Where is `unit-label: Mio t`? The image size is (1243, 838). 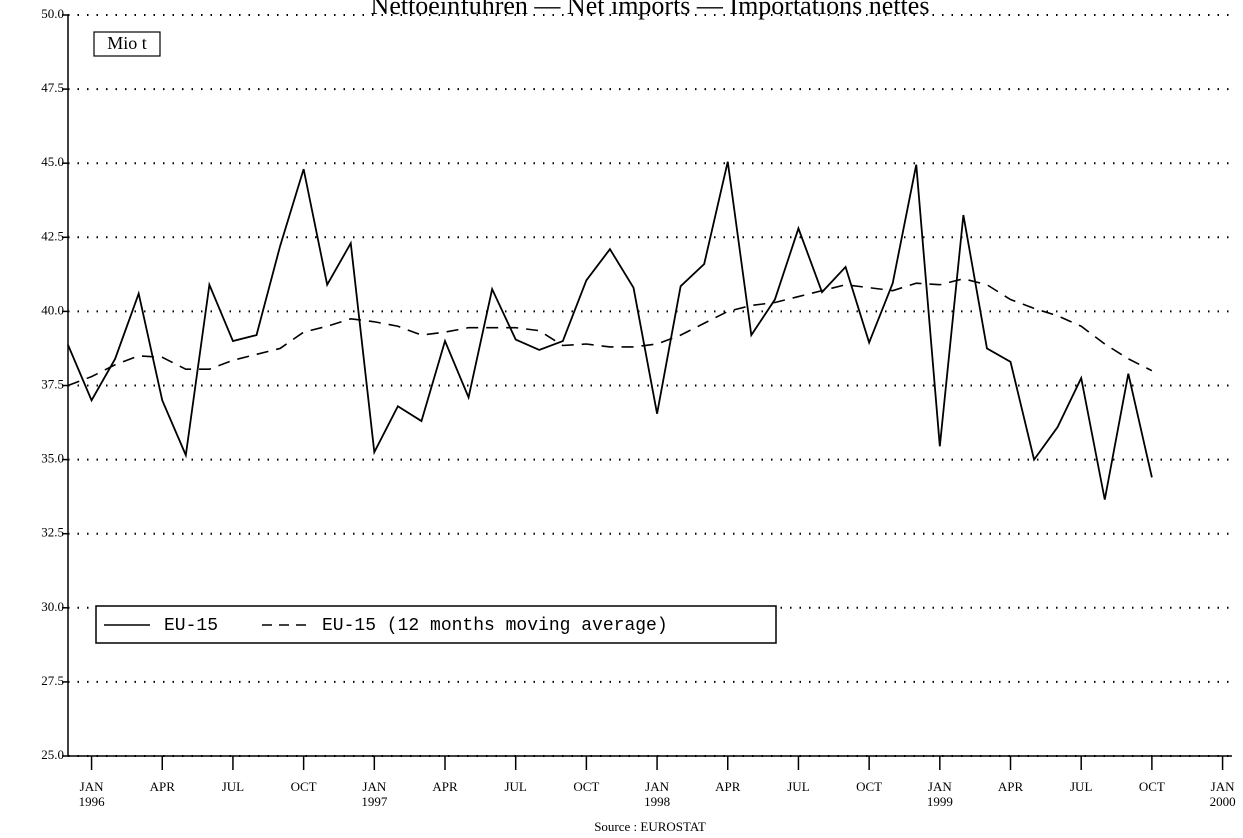 unit-label: Mio t is located at coordinates (127, 43).